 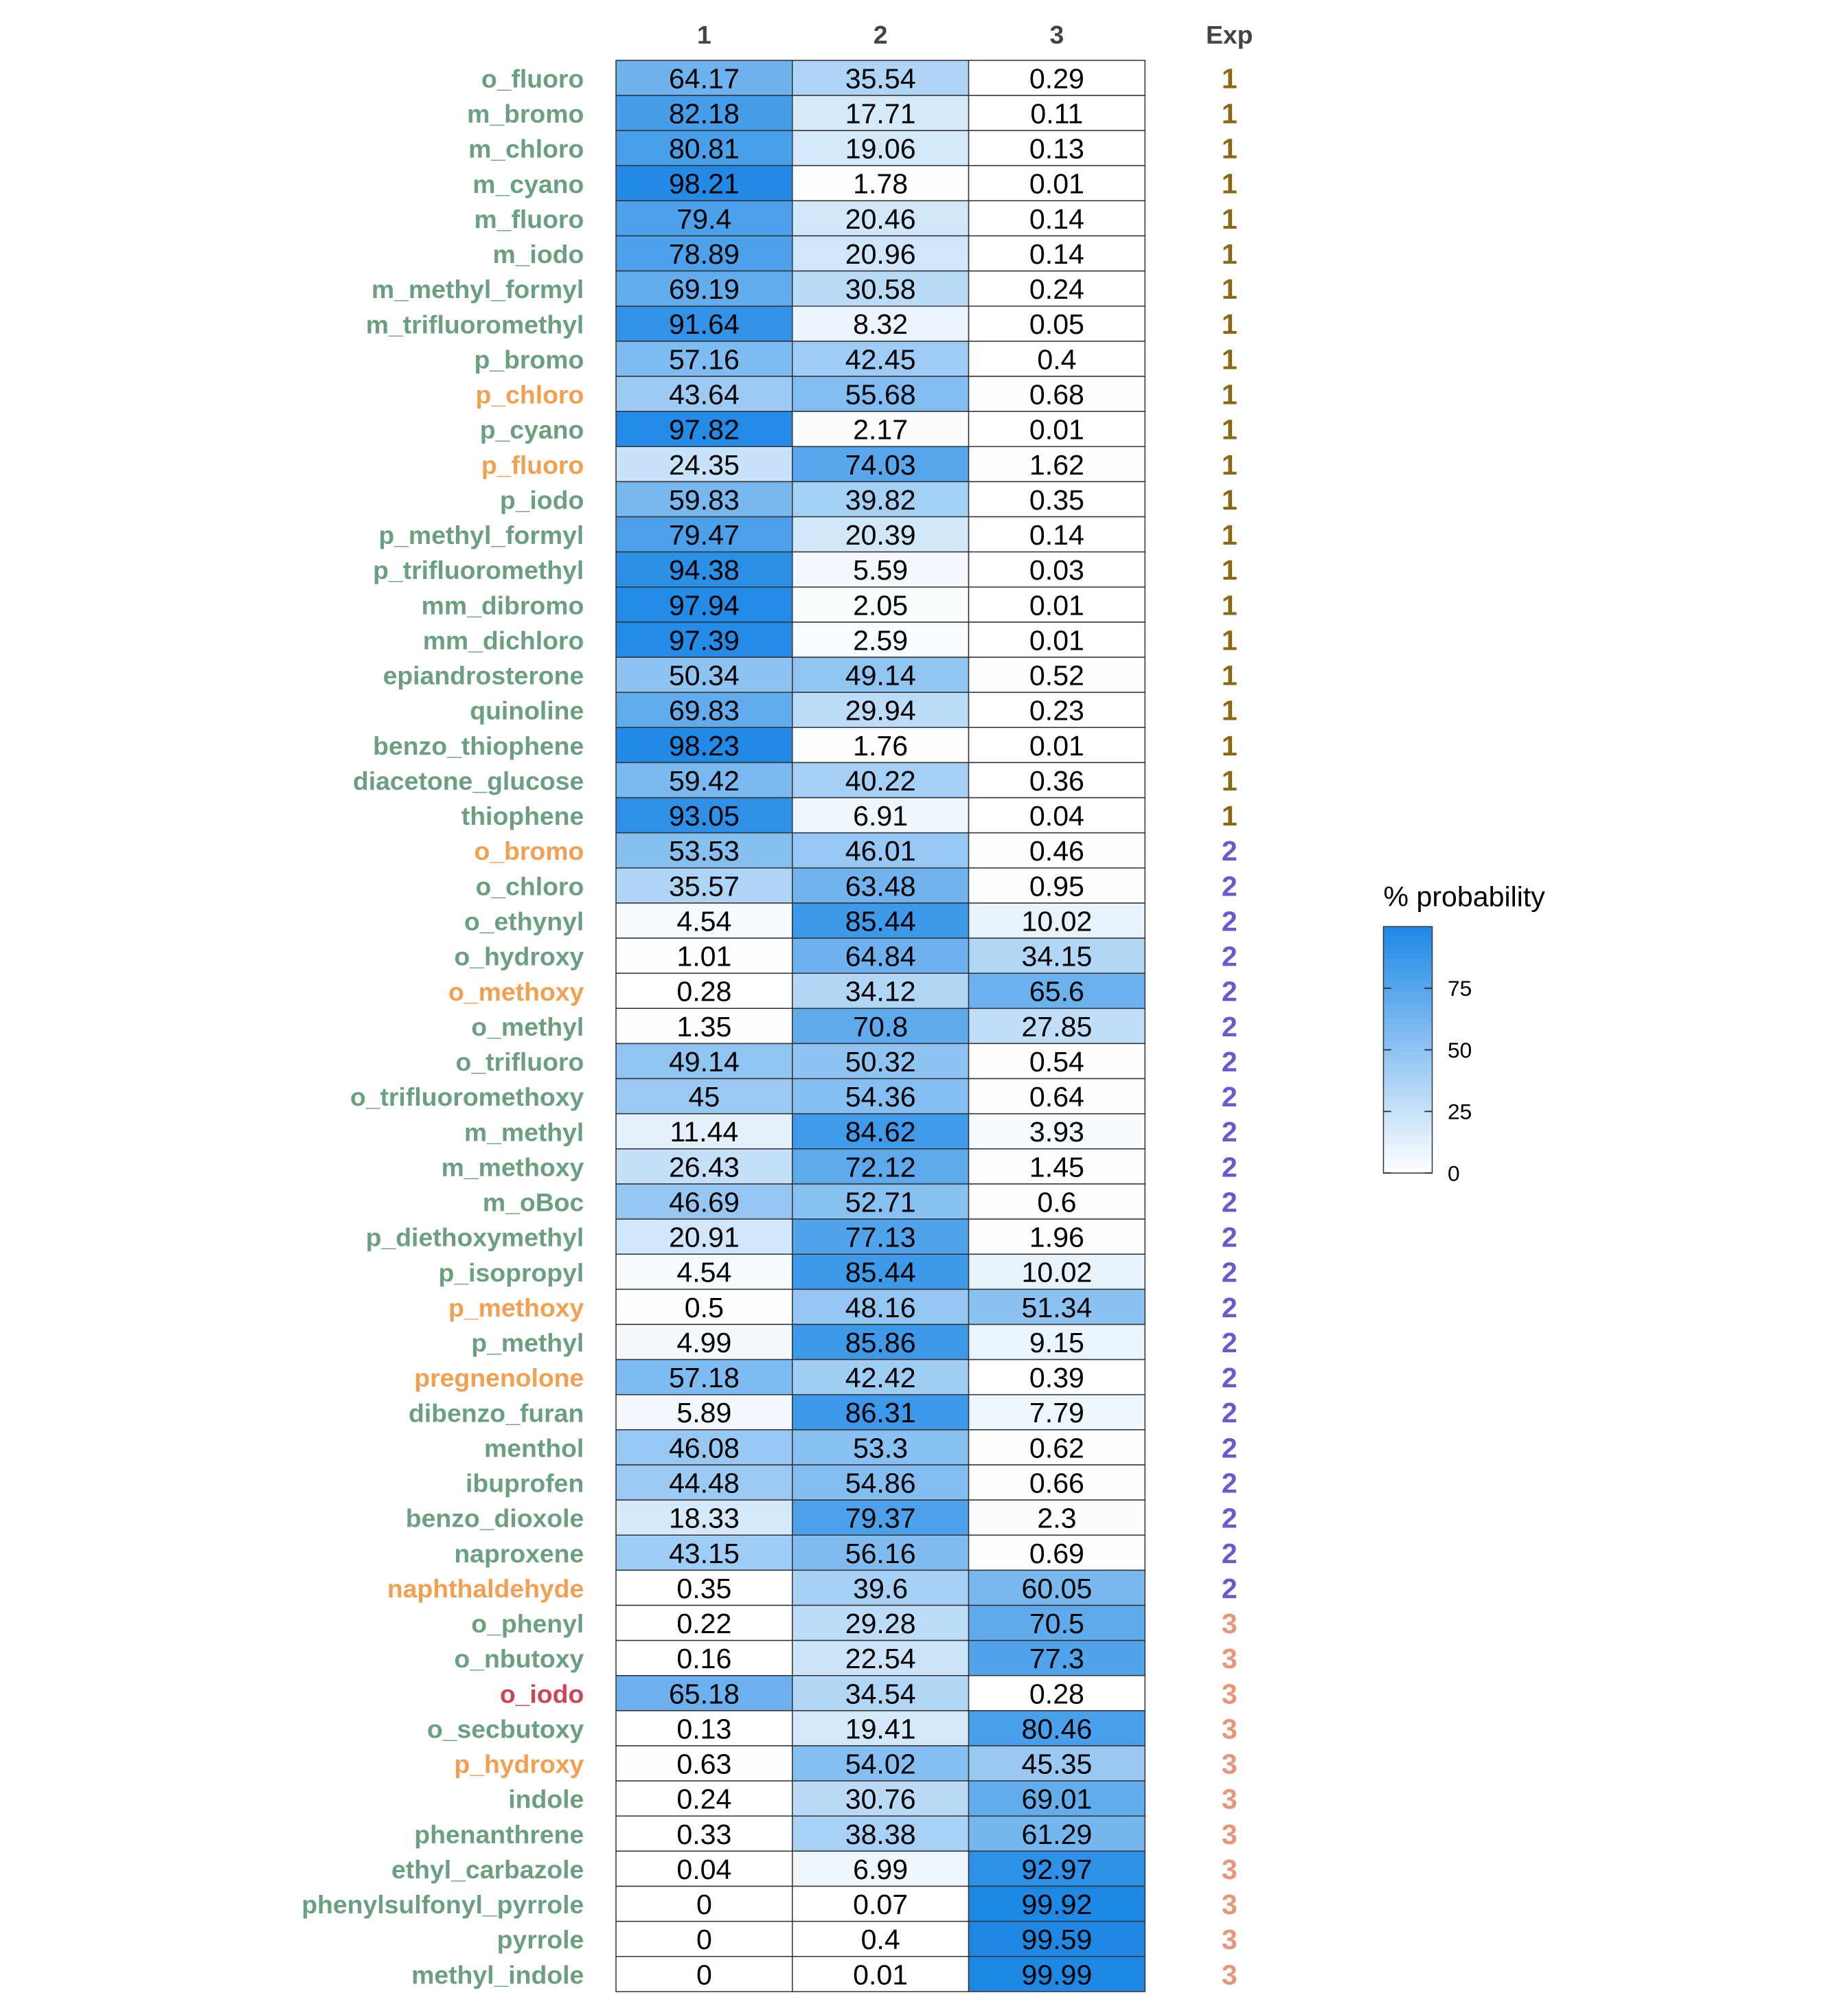 What do you see at coordinates (1056, 851) in the screenshot?
I see `cell-value-label: 0.46` at bounding box center [1056, 851].